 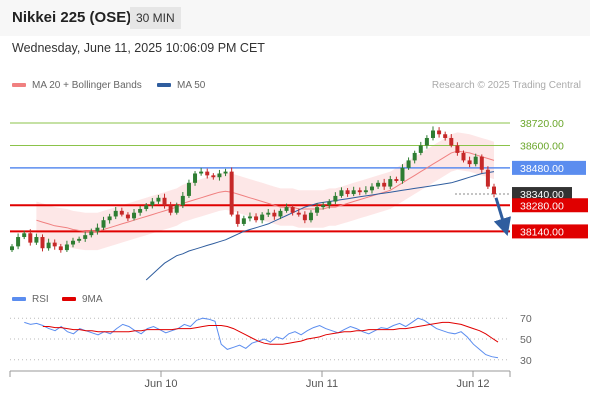 What do you see at coordinates (19, 85) in the screenshot?
I see `legend-ma20-swatch` at bounding box center [19, 85].